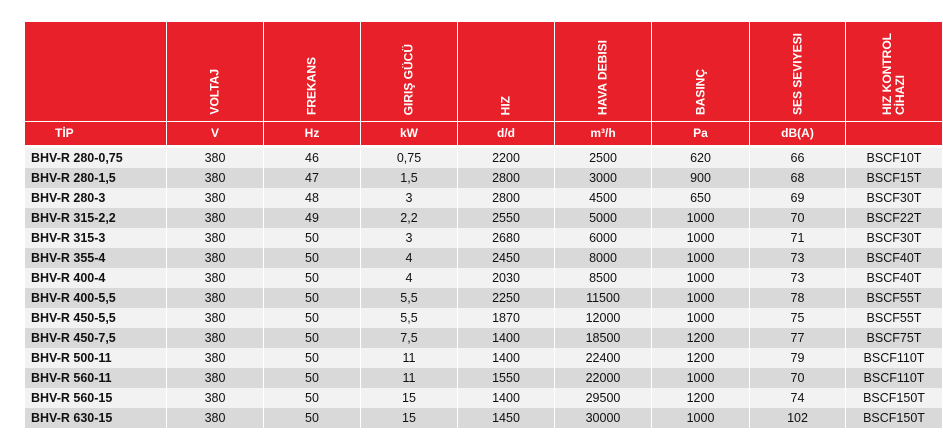  I want to click on value-cell: 2250, so click(506, 298).